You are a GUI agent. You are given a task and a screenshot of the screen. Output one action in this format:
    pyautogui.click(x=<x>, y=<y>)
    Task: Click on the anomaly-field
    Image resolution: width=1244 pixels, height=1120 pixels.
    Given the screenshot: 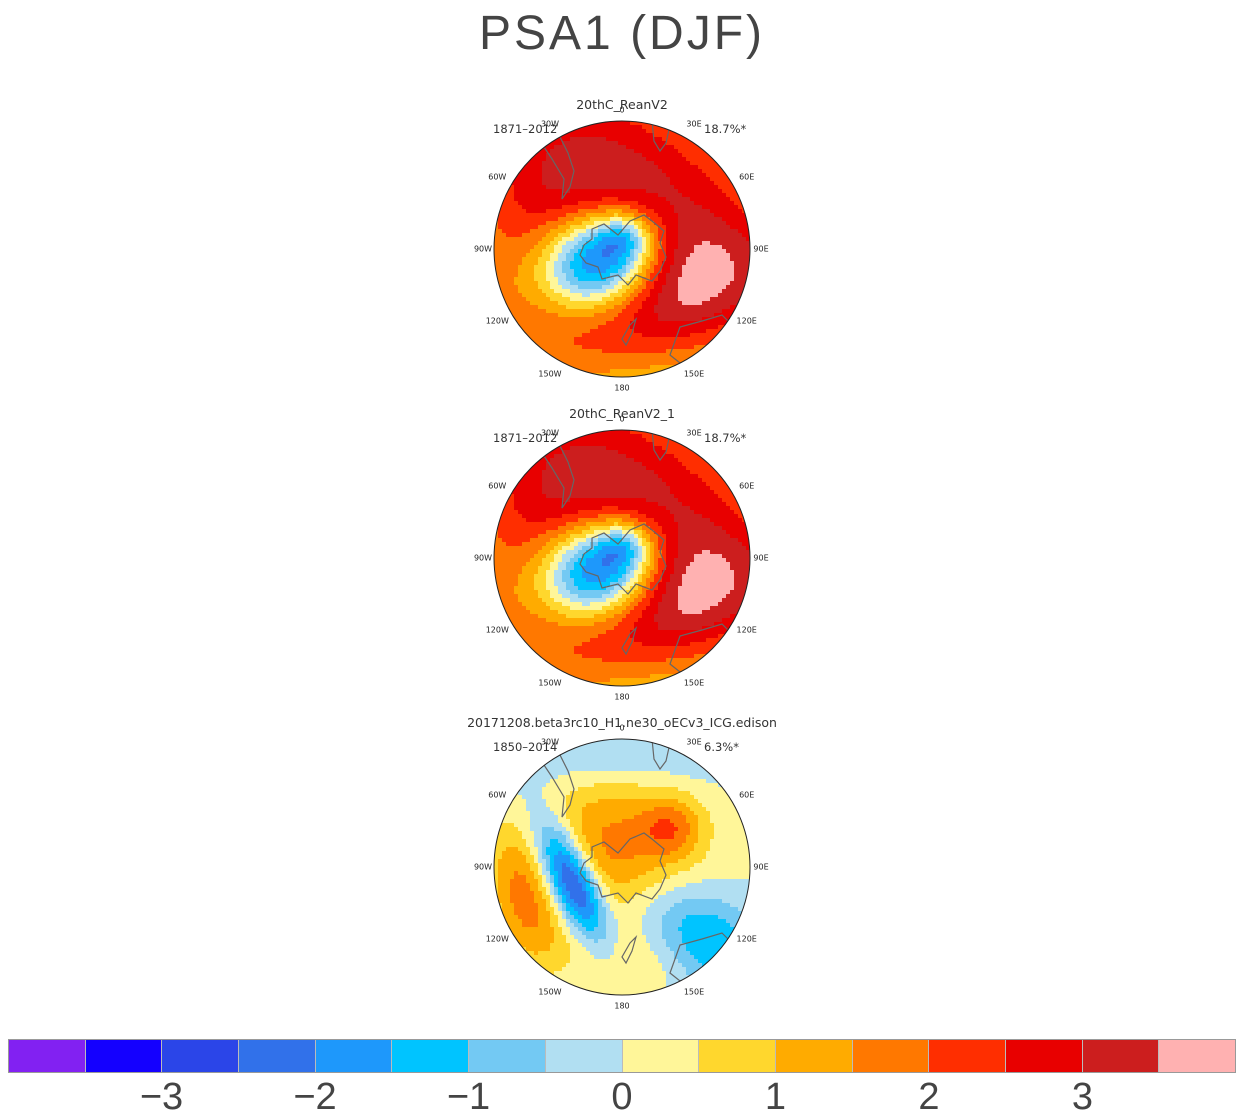 What is the action you would take?
    pyautogui.click(x=622, y=867)
    